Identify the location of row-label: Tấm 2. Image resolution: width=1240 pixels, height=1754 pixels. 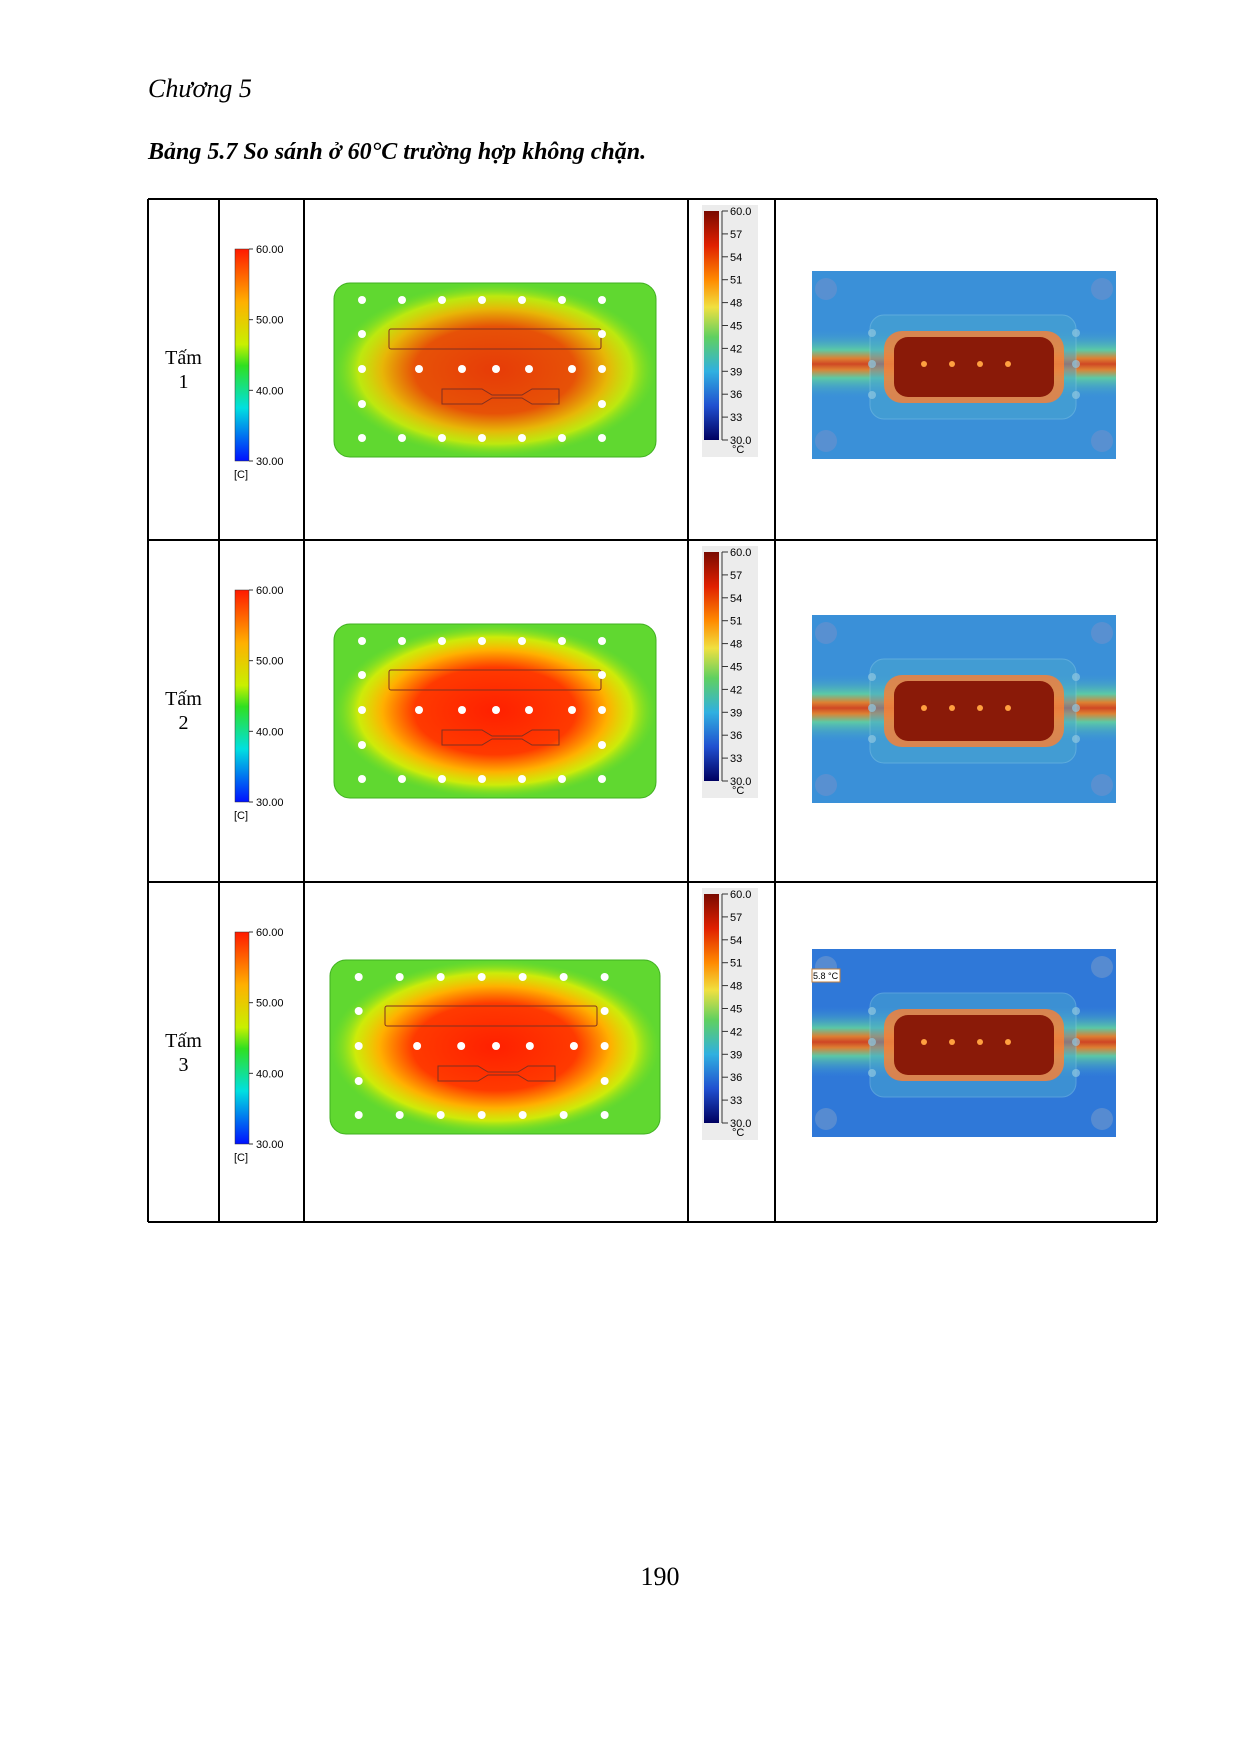
(183, 710).